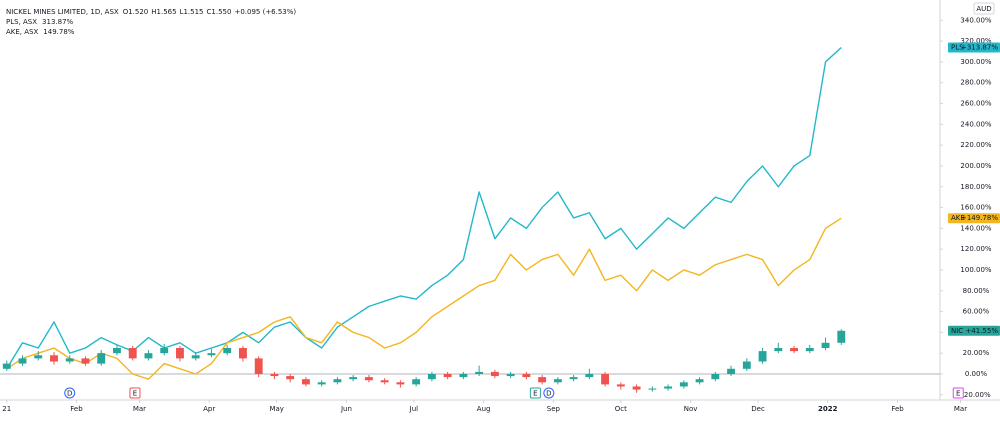  Describe the element at coordinates (346, 409) in the screenshot. I see `x-tick-label: Jun` at that location.